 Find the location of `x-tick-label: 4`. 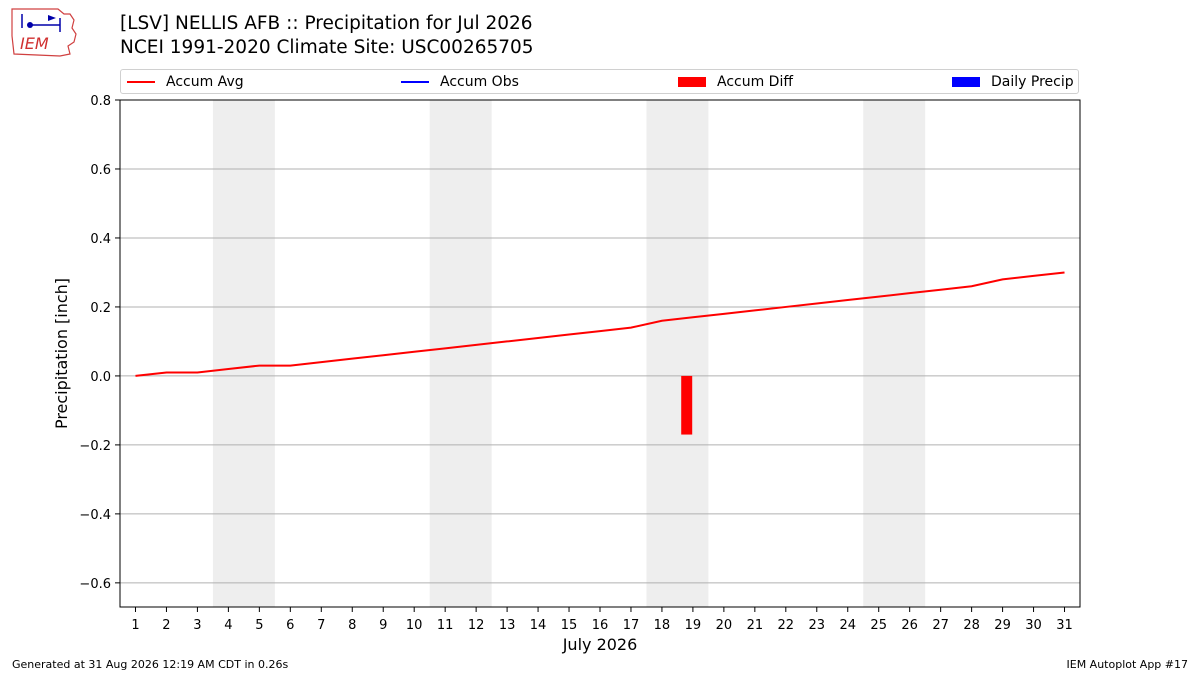

x-tick-label: 4 is located at coordinates (228, 625).